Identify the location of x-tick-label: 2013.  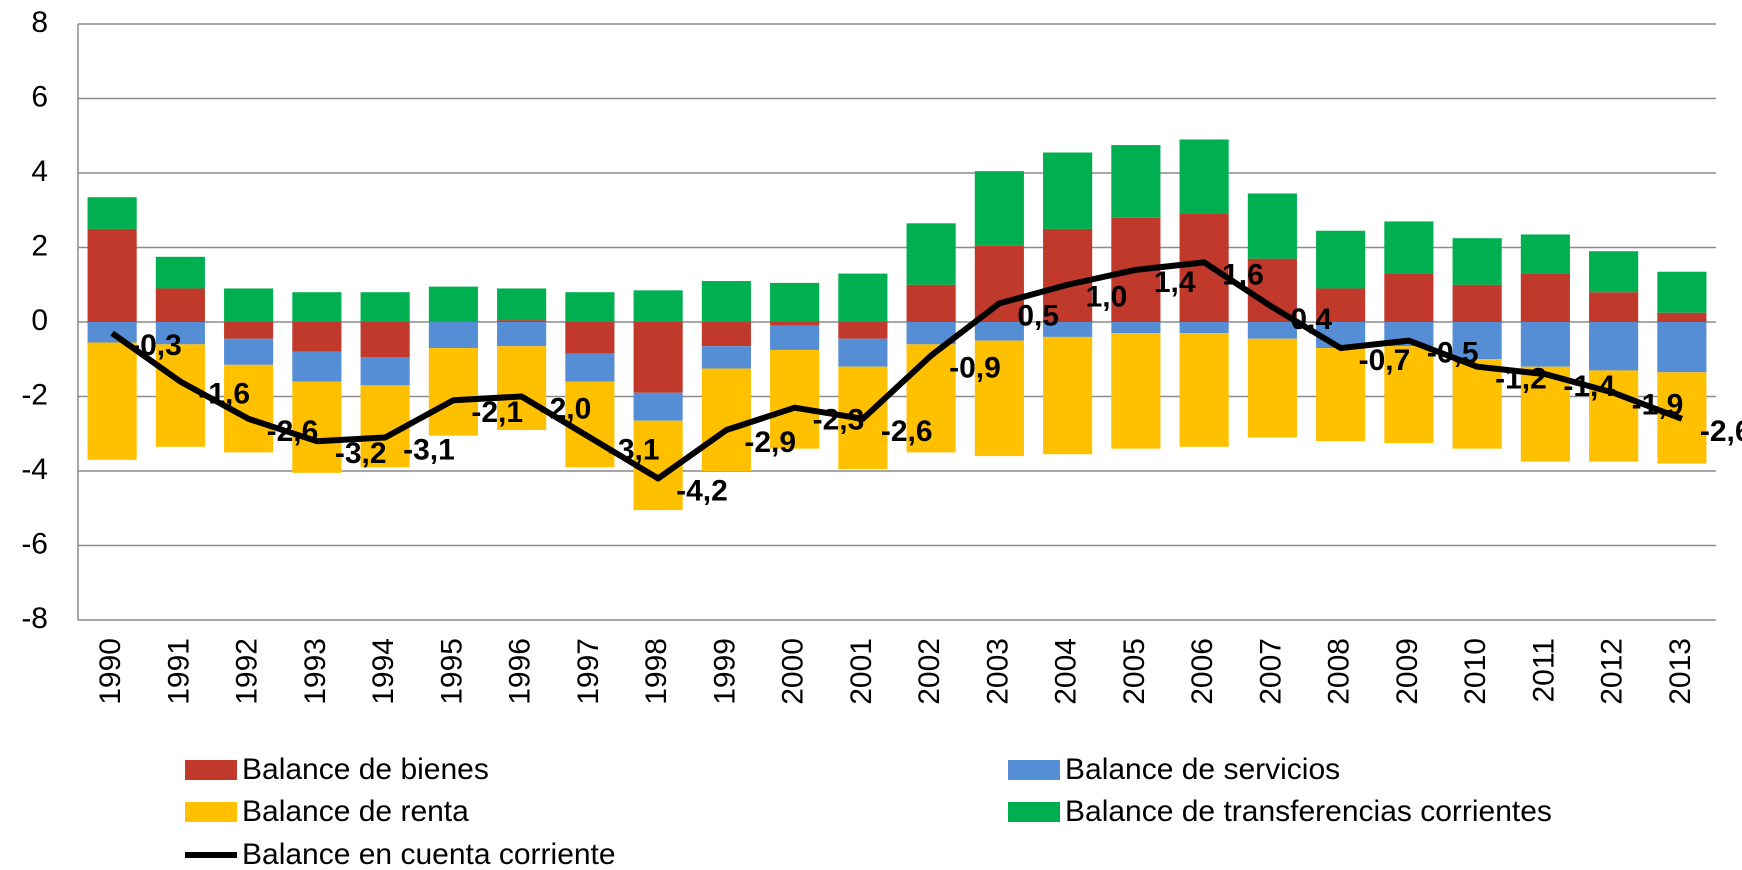
(1680, 671).